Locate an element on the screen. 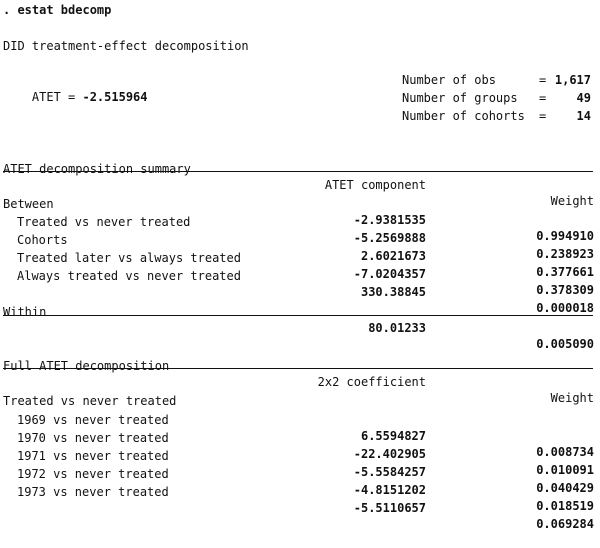  row-weight: 0.005090 is located at coordinates (565, 344).